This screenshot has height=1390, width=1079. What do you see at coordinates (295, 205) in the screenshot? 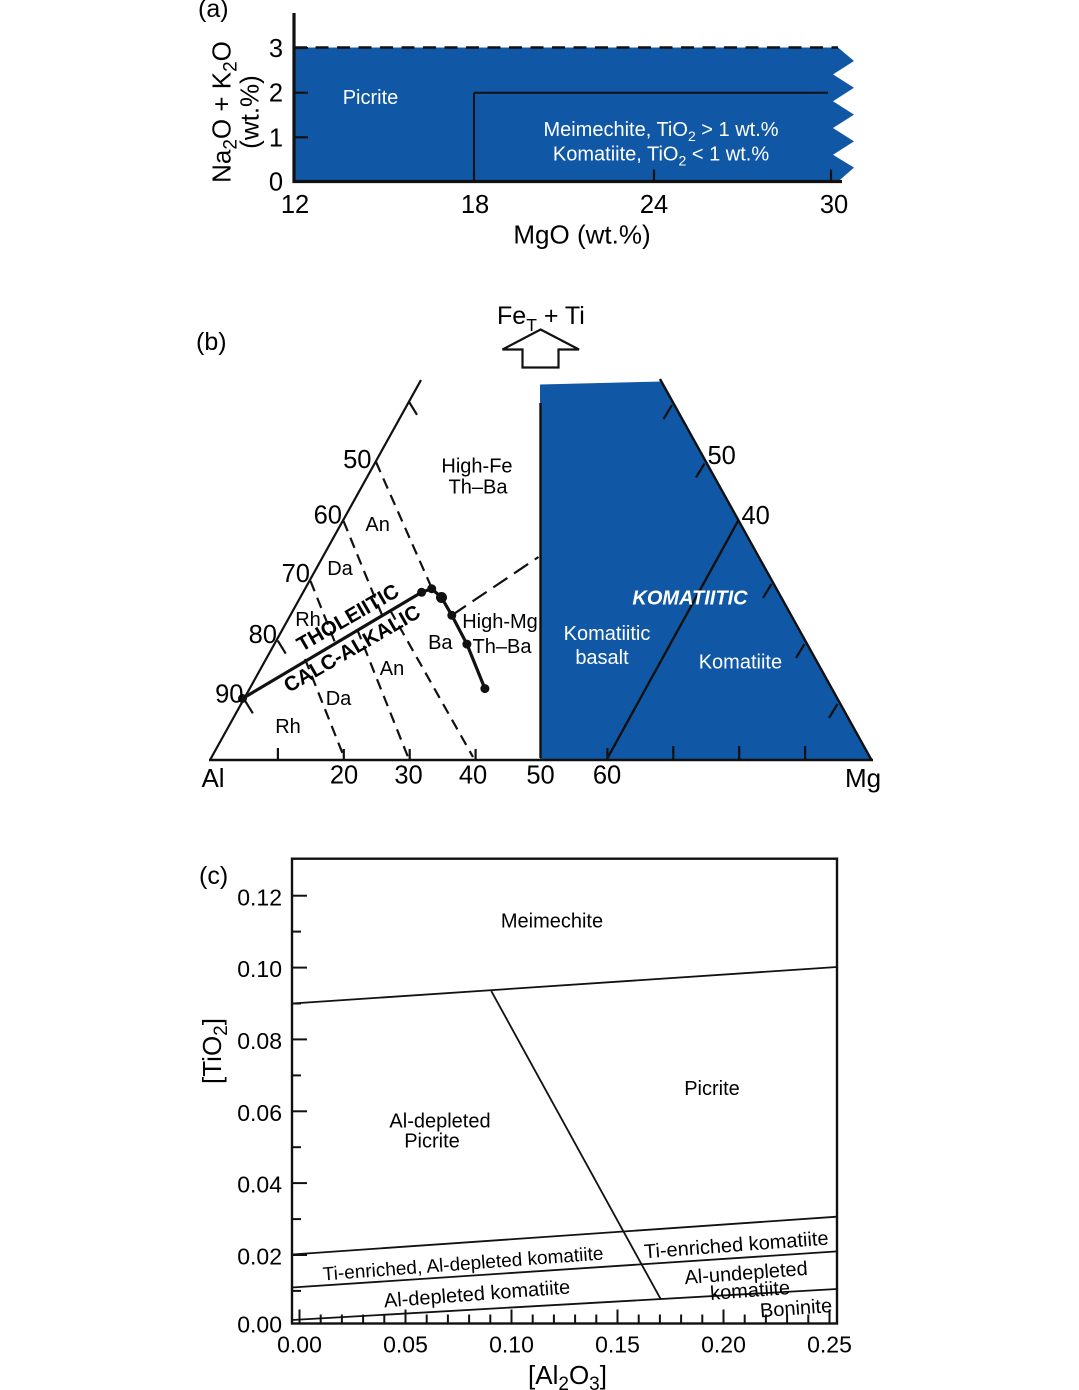
I see `svg-text: 12` at bounding box center [295, 205].